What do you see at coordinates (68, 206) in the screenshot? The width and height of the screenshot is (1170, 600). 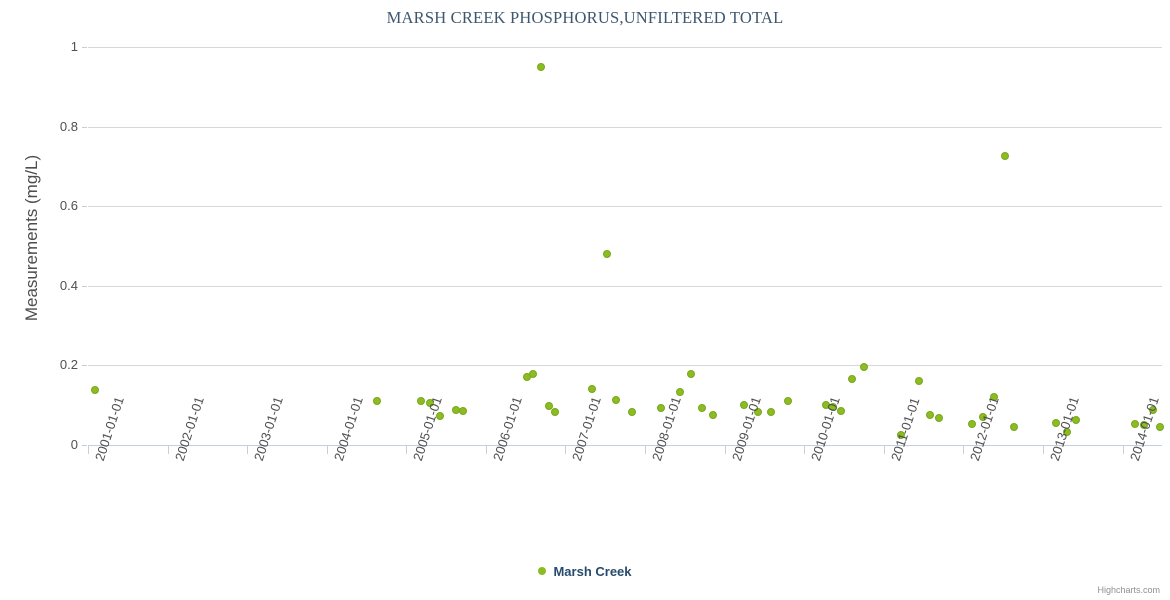 I see `y-axis-tick-label: 0.6` at bounding box center [68, 206].